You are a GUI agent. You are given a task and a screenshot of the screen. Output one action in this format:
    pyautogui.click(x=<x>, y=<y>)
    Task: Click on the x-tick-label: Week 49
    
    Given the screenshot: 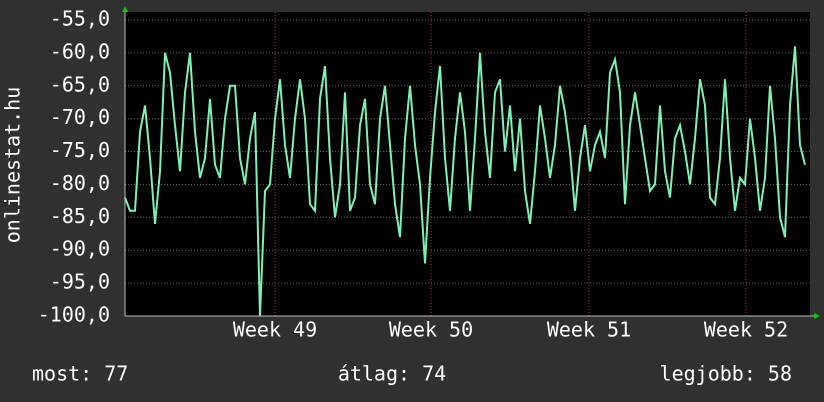 What is the action you would take?
    pyautogui.click(x=275, y=330)
    